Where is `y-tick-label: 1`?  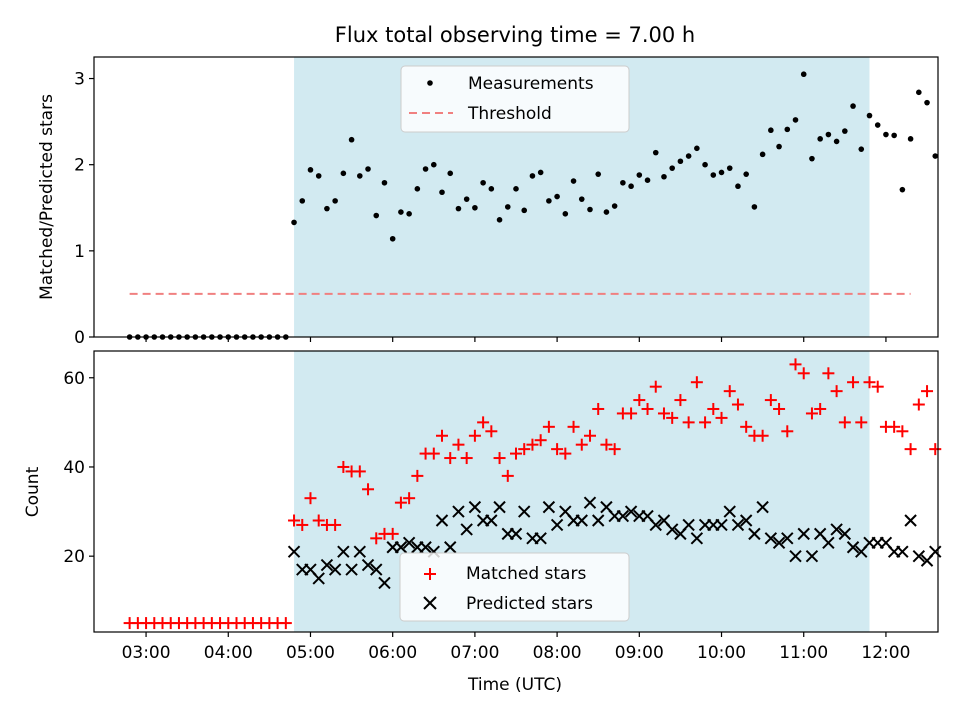 y-tick-label: 1 is located at coordinates (79, 252).